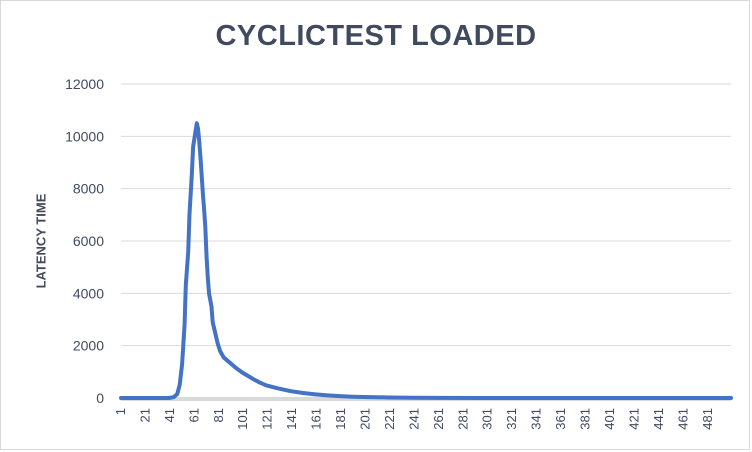 The image size is (752, 452). Describe the element at coordinates (609, 419) in the screenshot. I see `x-tick-label: 401` at that location.